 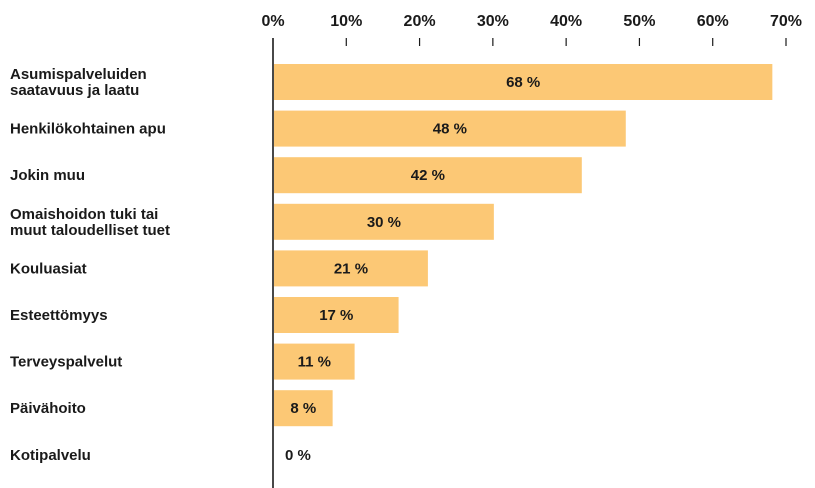 I want to click on data-label: 68 %, so click(x=523, y=82).